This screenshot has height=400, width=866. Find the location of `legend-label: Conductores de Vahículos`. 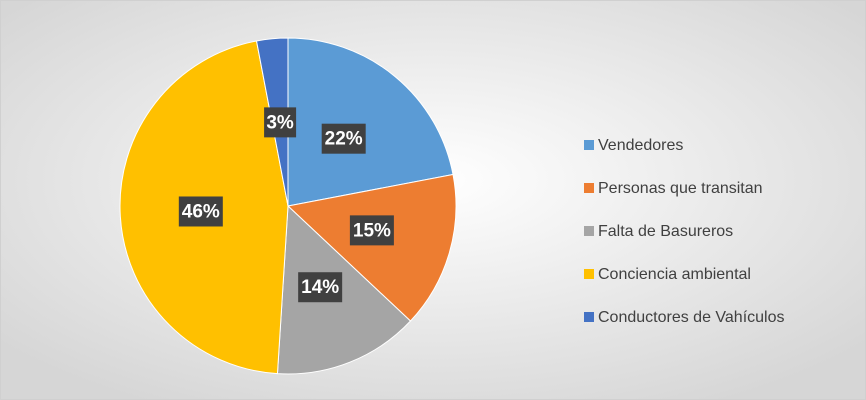

legend-label: Conductores de Vahículos is located at coordinates (691, 317).